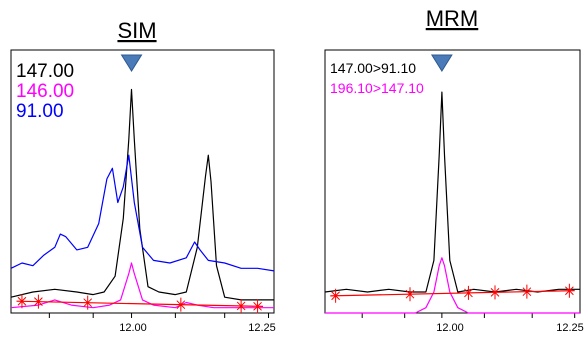 The width and height of the screenshot is (588, 338). I want to click on legend-91: 91.00, so click(40, 111).